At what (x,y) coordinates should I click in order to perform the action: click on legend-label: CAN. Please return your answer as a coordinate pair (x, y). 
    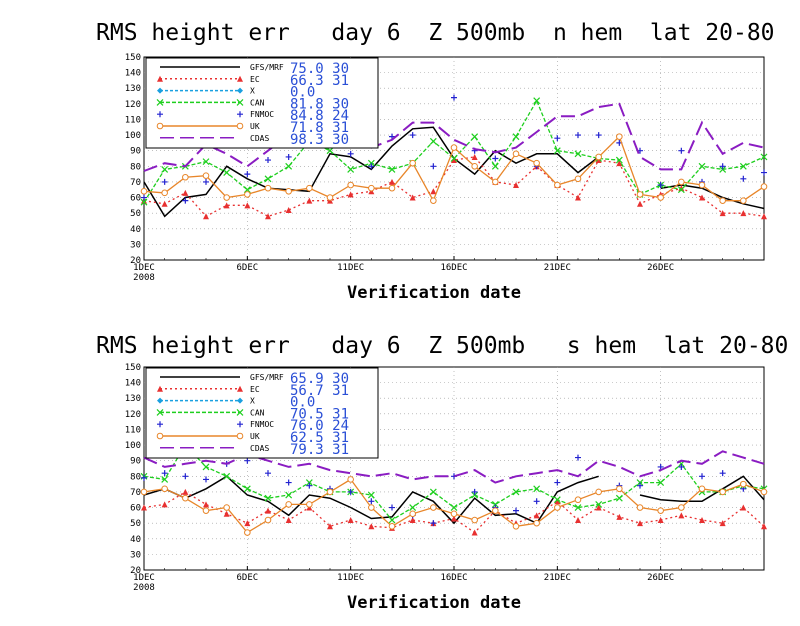
    Looking at the image, I should click on (257, 412).